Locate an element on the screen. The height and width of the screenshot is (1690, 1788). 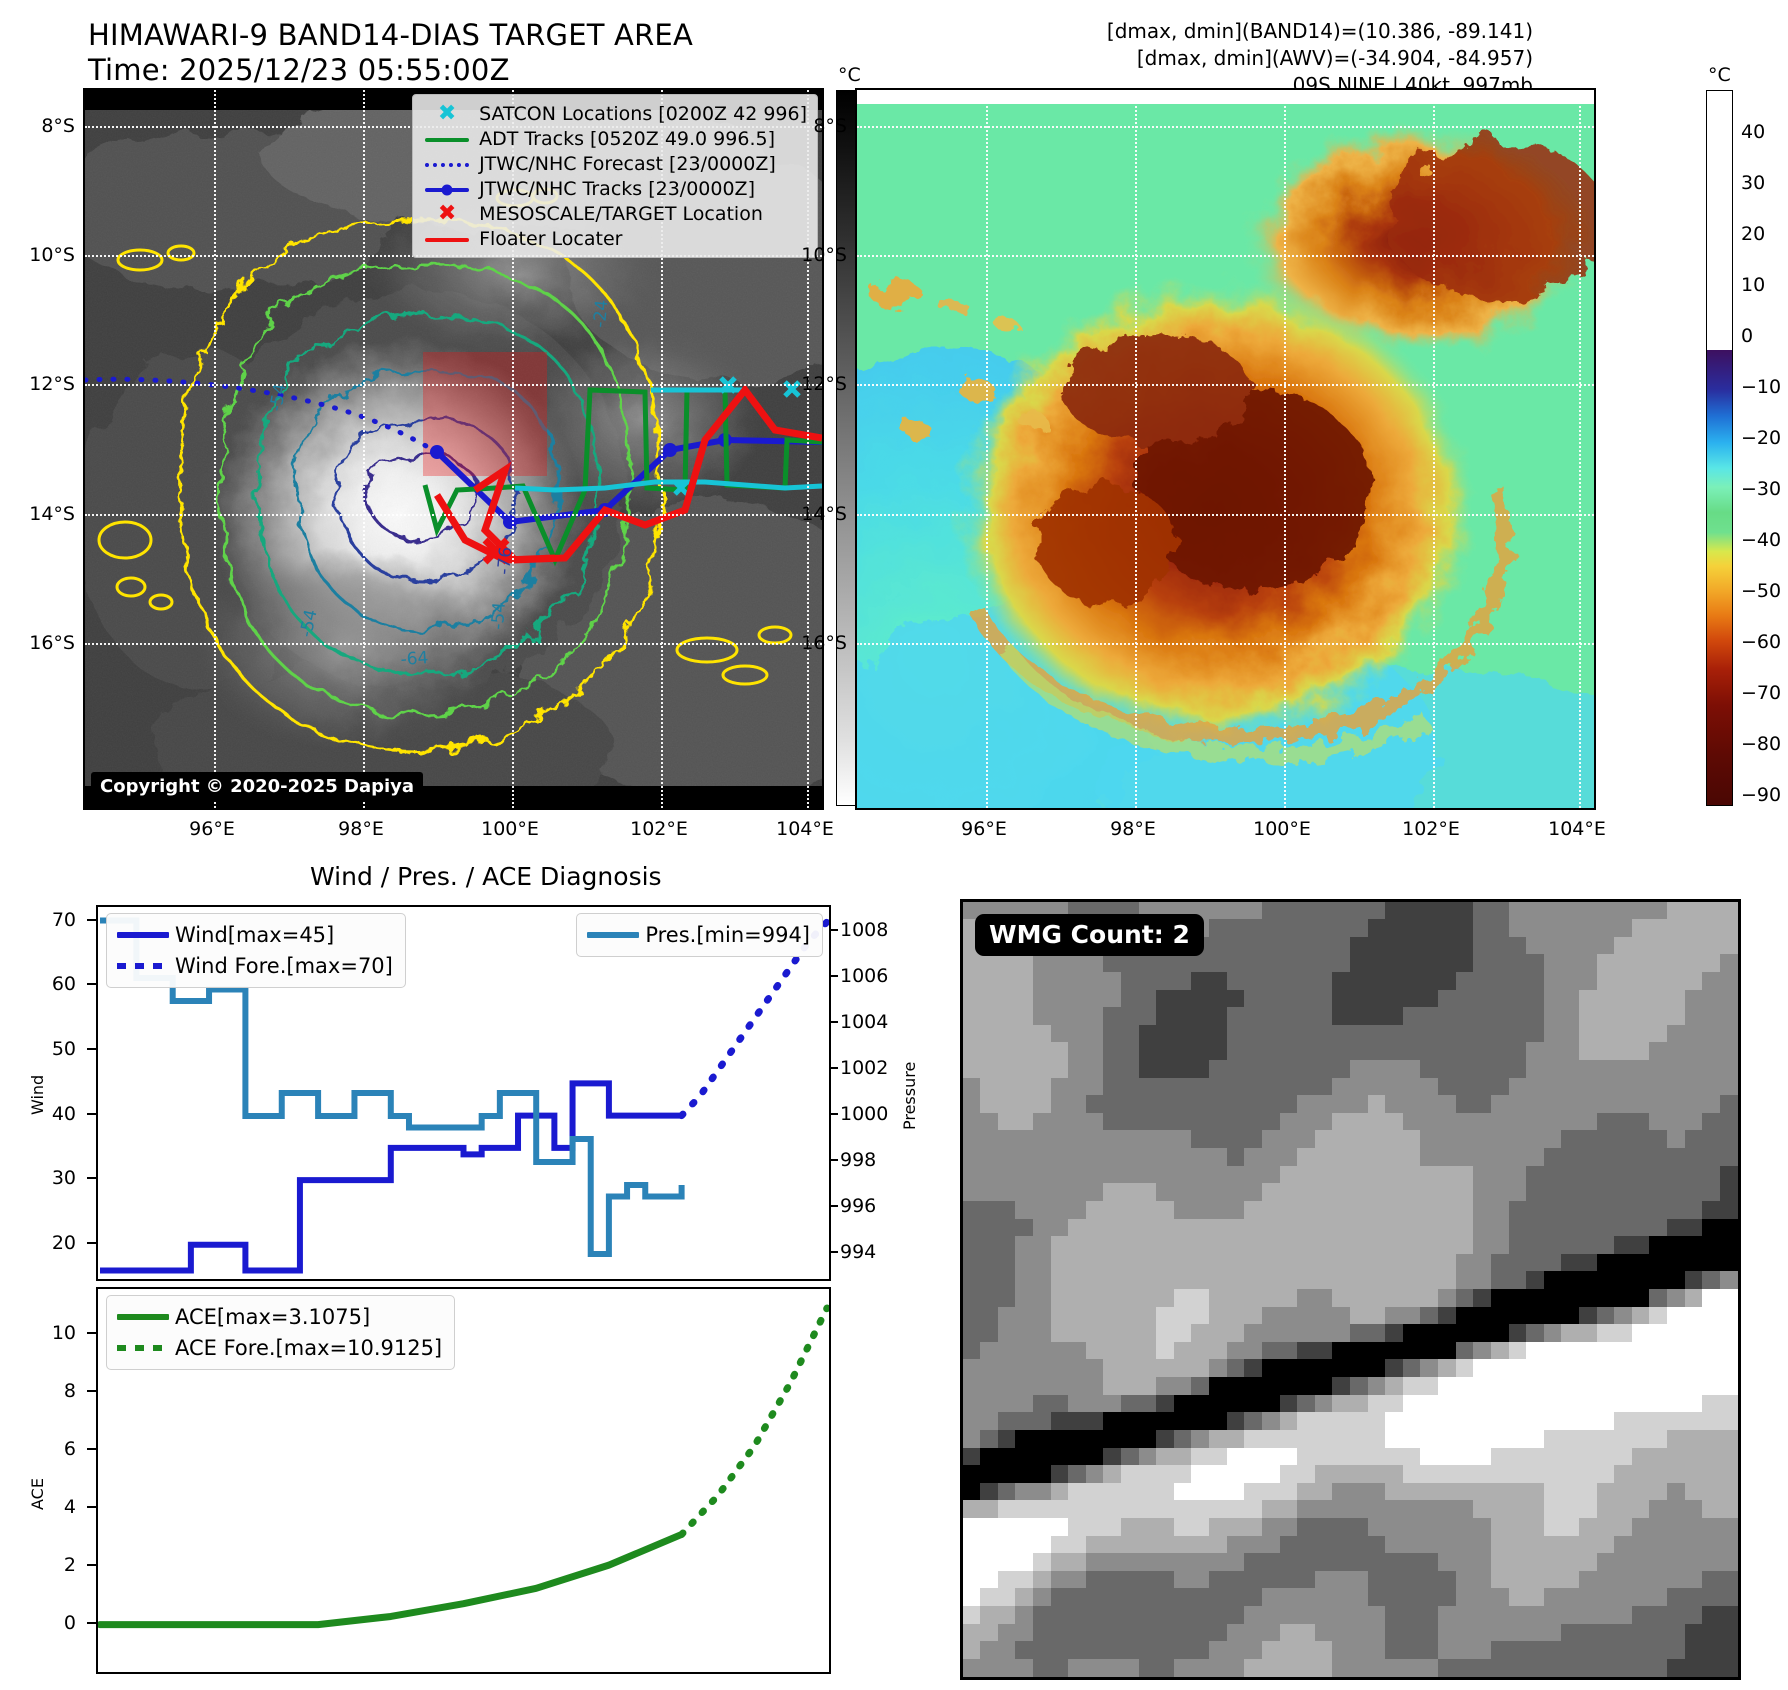
legend-item-adt: ADT Tracks [0520Z 49.0 996.5] is located at coordinates (614, 138).